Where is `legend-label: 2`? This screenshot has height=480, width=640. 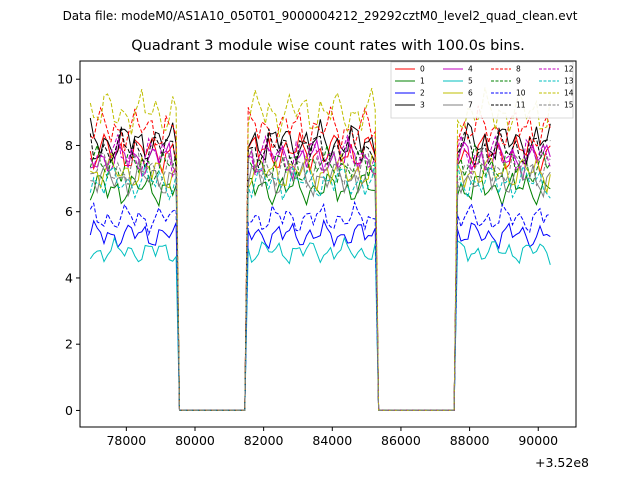 legend-label: 2 is located at coordinates (422, 93).